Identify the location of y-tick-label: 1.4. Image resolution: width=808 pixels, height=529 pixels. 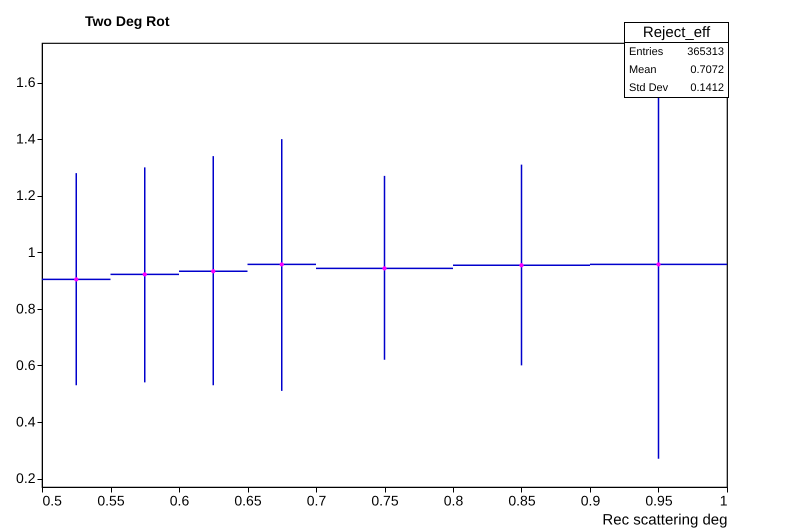
(26, 138).